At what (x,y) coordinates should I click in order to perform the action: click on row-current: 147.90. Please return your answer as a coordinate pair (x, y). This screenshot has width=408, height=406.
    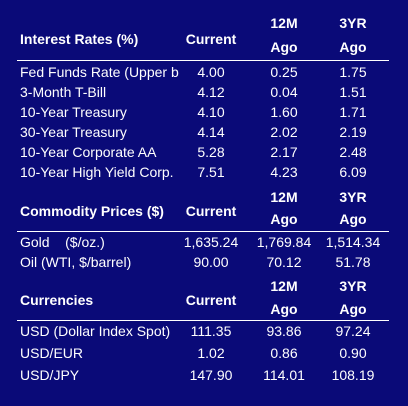
    Looking at the image, I should click on (211, 375).